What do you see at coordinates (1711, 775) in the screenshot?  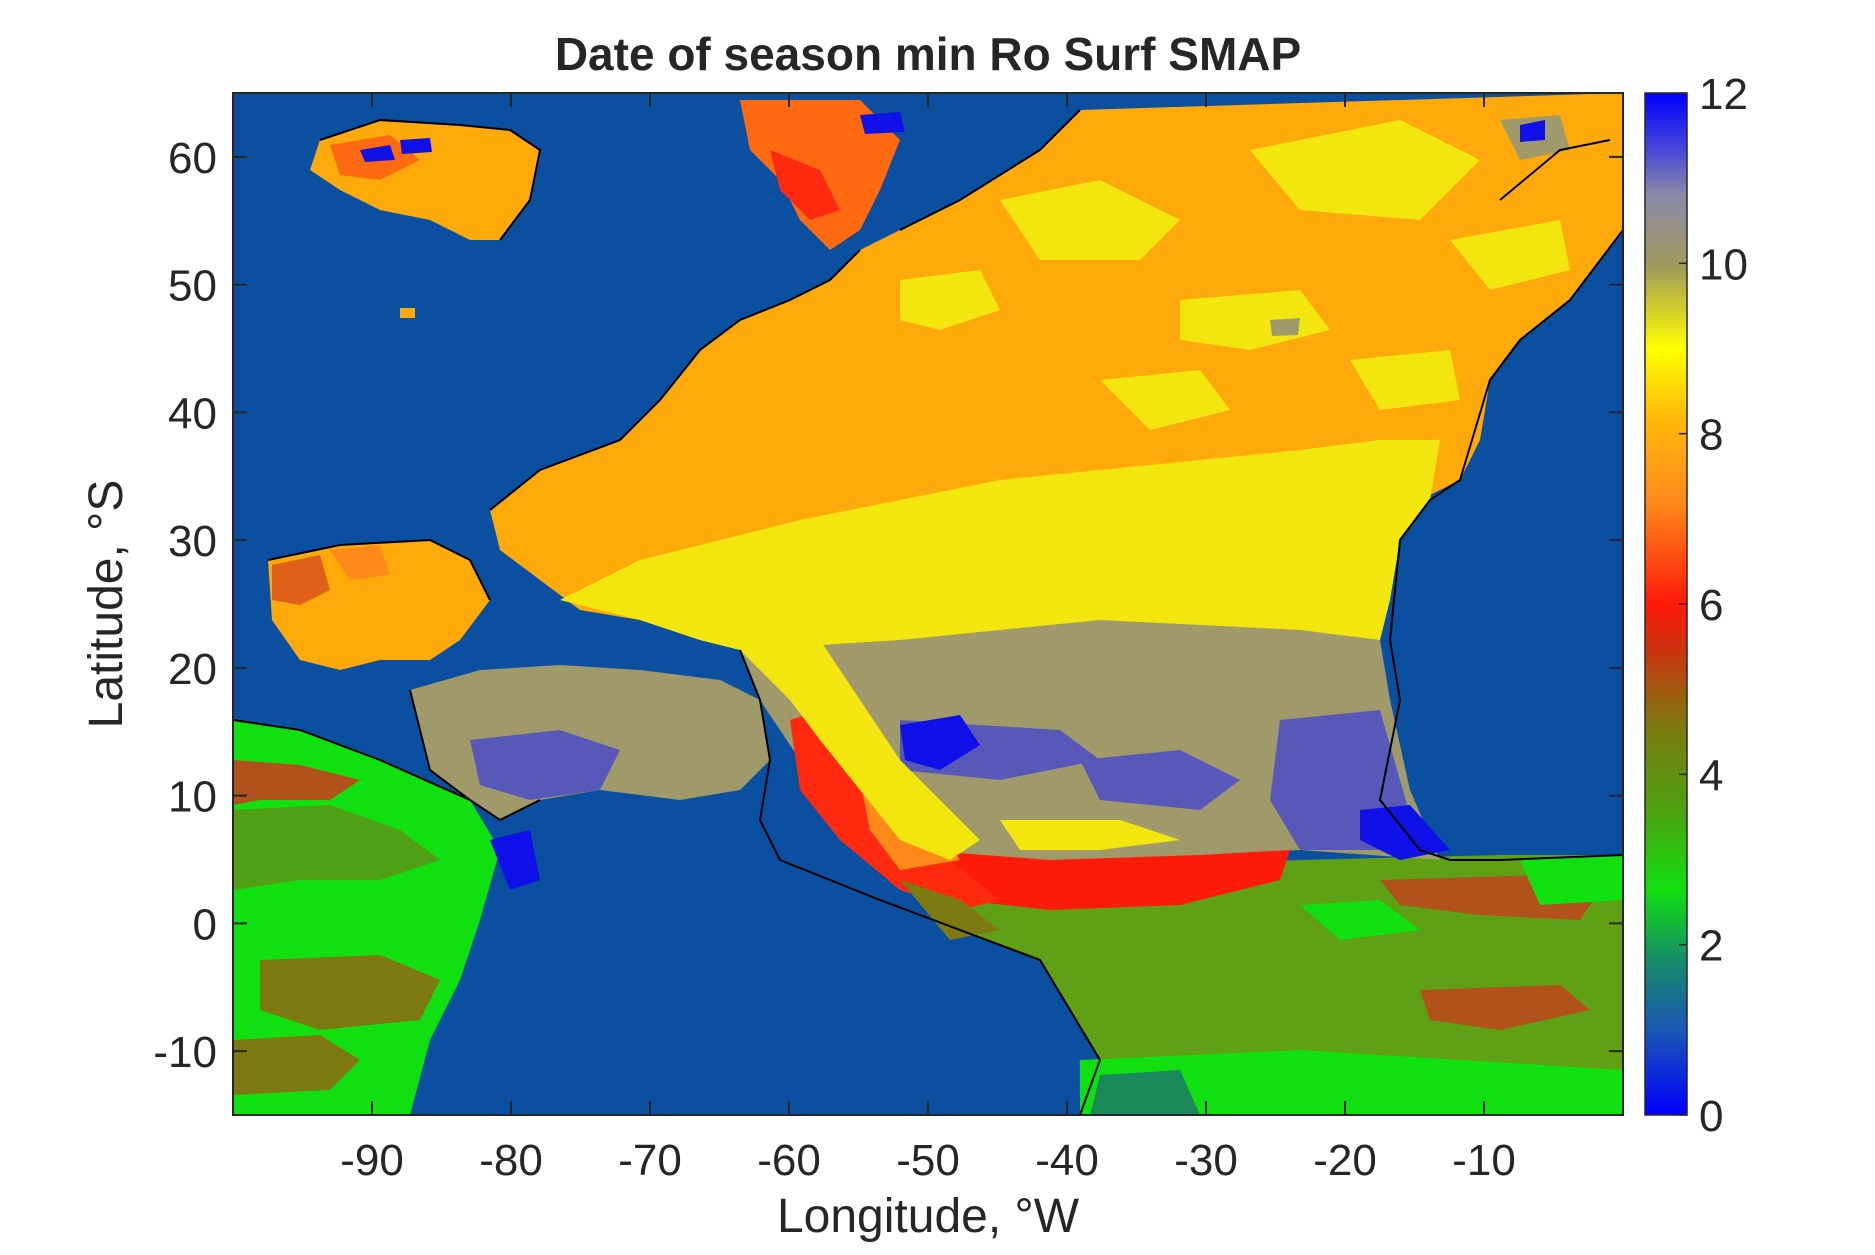 I see `colorbar-tick-label: 4` at bounding box center [1711, 775].